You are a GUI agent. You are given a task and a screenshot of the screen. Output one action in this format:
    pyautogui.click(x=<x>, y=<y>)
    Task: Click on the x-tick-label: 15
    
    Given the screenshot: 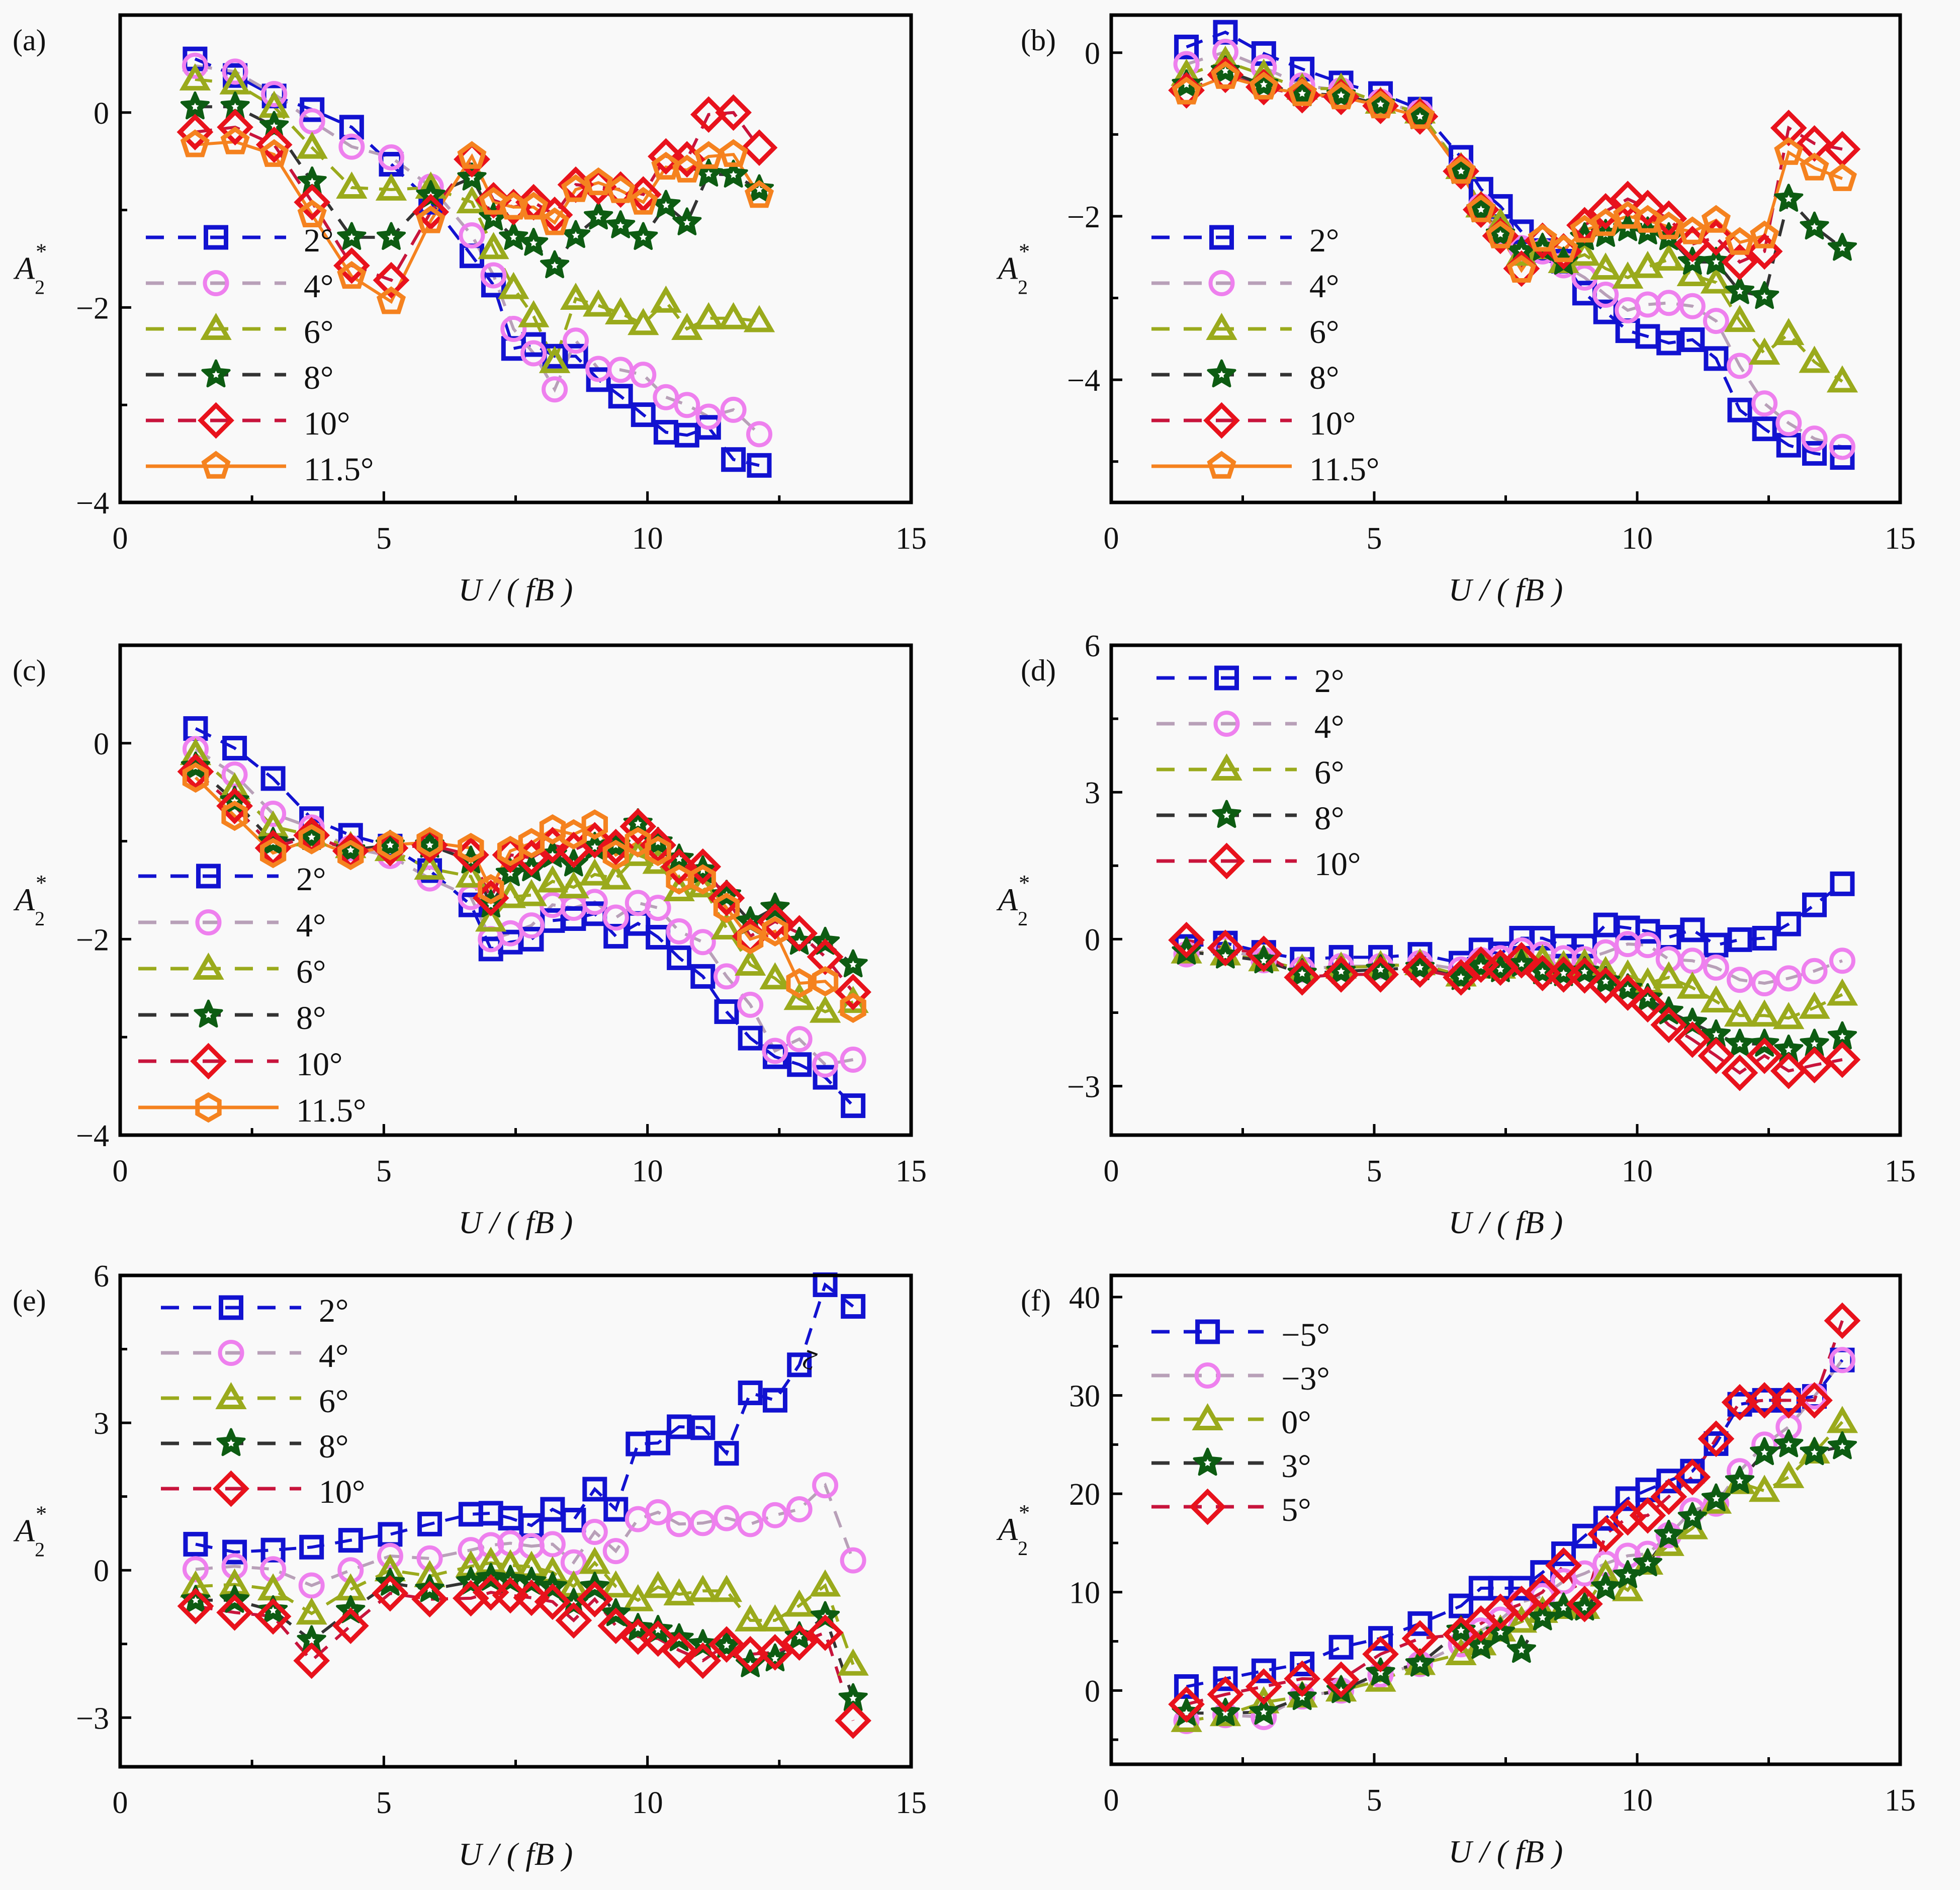 What is the action you would take?
    pyautogui.click(x=1900, y=1171)
    